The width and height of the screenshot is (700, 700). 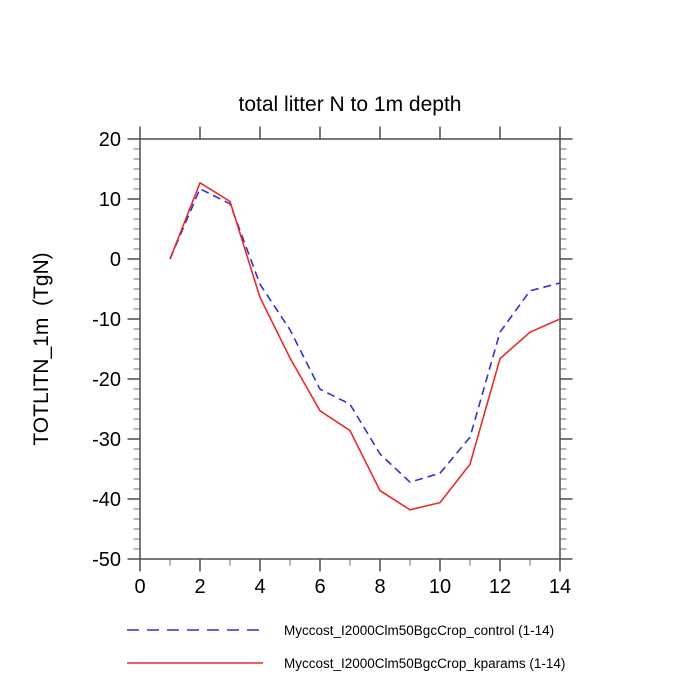 I want to click on legend-label-kparams: Myccost_I2000Clm50BgcCrop_kparams (1-14), so click(x=424, y=663).